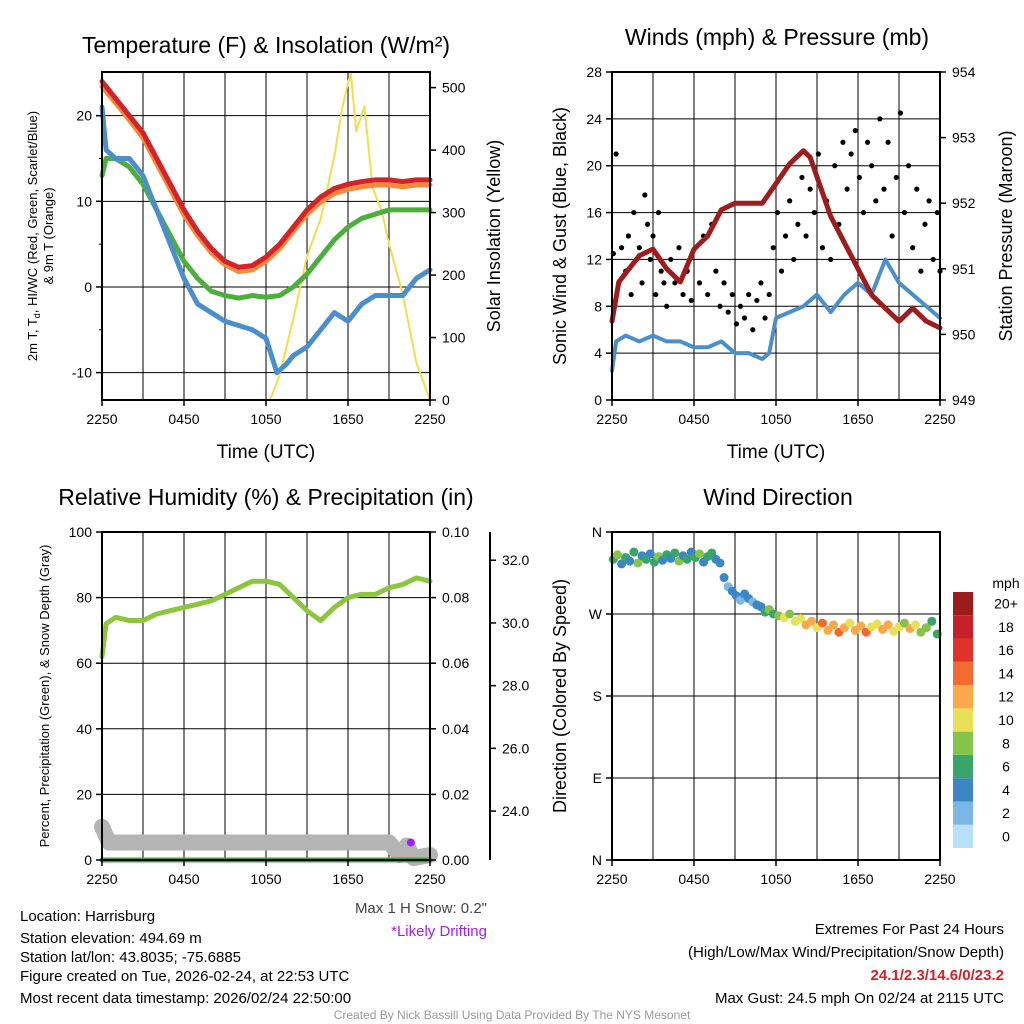 Image resolution: width=1024 pixels, height=1024 pixels. I want to click on station-latlon: Station lat/lon: 43.8035; -75.6885, so click(130, 957).